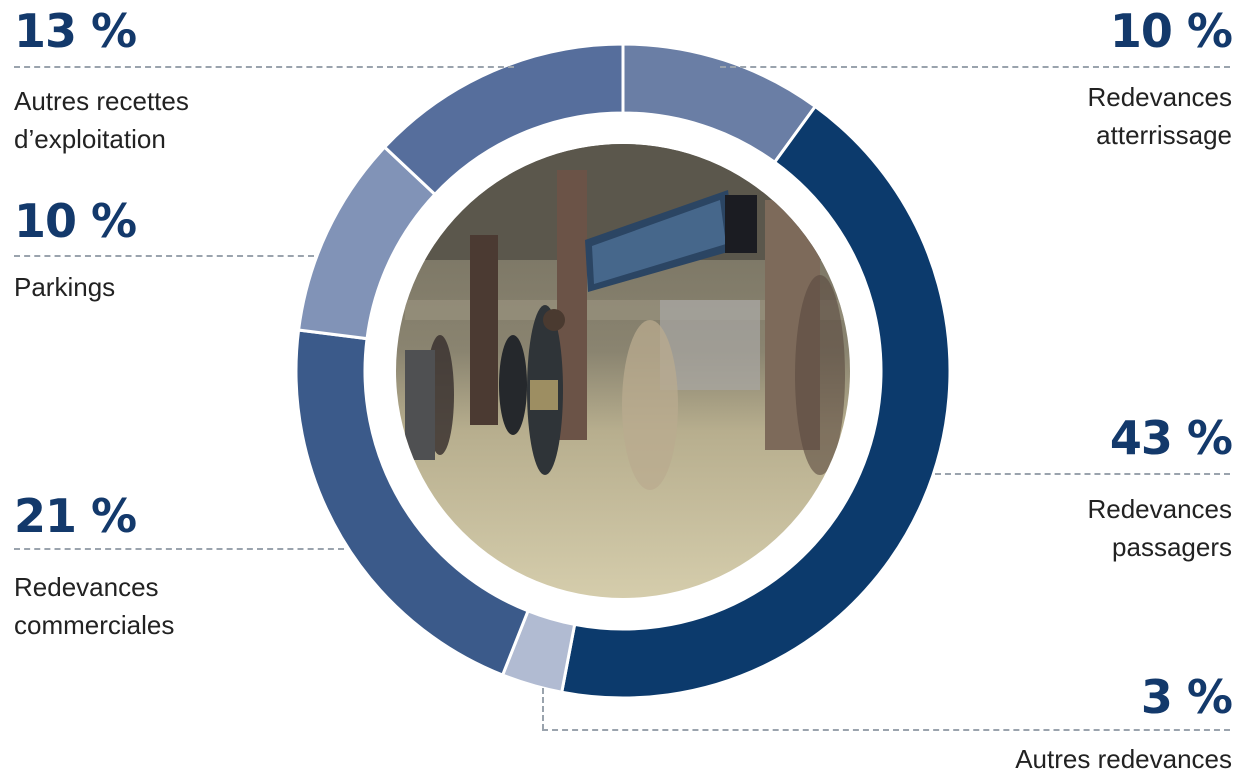 The height and width of the screenshot is (778, 1239). I want to click on label-atterrissage-line1: Redevances, so click(1159, 97).